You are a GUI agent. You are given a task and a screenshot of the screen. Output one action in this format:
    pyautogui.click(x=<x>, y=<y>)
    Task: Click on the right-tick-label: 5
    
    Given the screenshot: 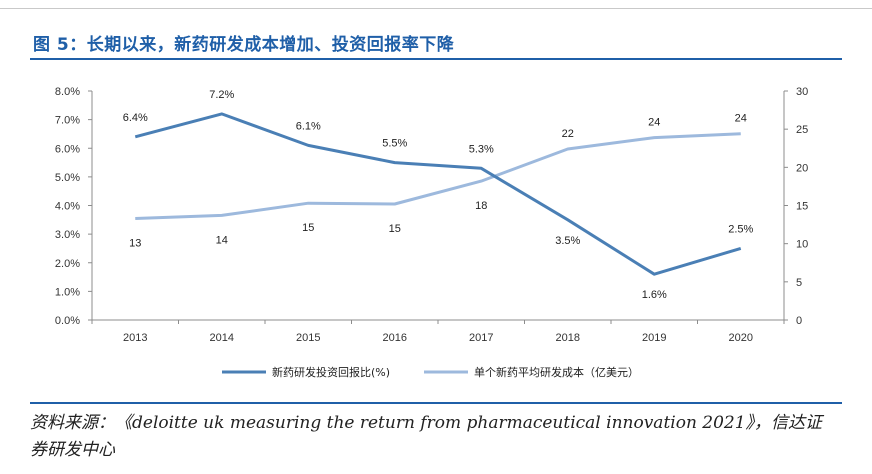 What is the action you would take?
    pyautogui.click(x=799, y=283)
    